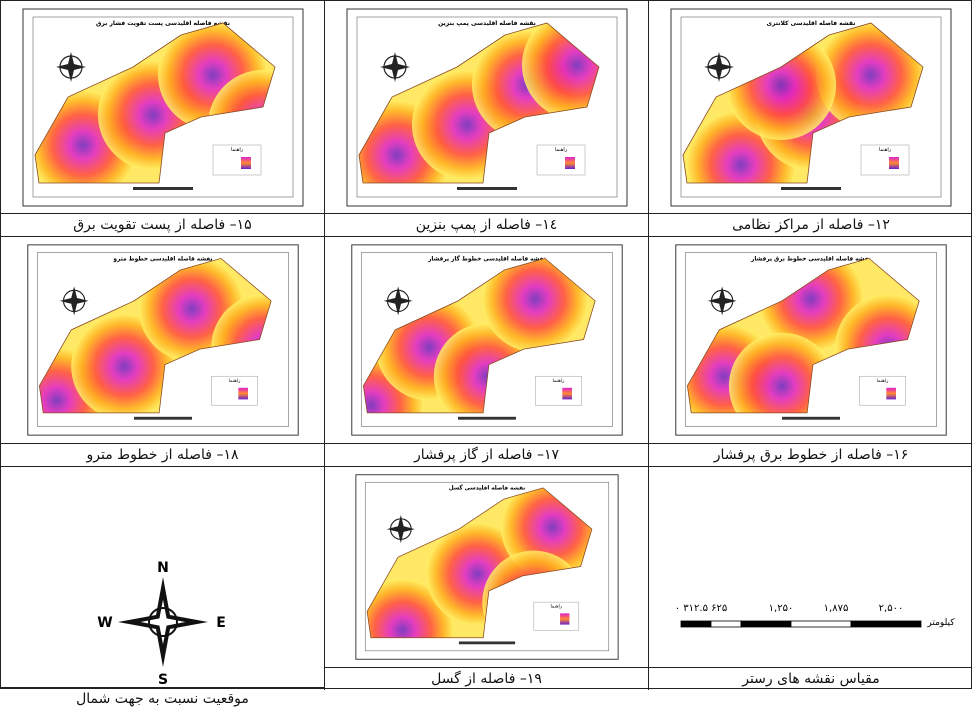 The height and width of the screenshot is (710, 972). I want to click on map-title: نقشه فاصله اقلیدسی پمپ بنزین, so click(487, 23).